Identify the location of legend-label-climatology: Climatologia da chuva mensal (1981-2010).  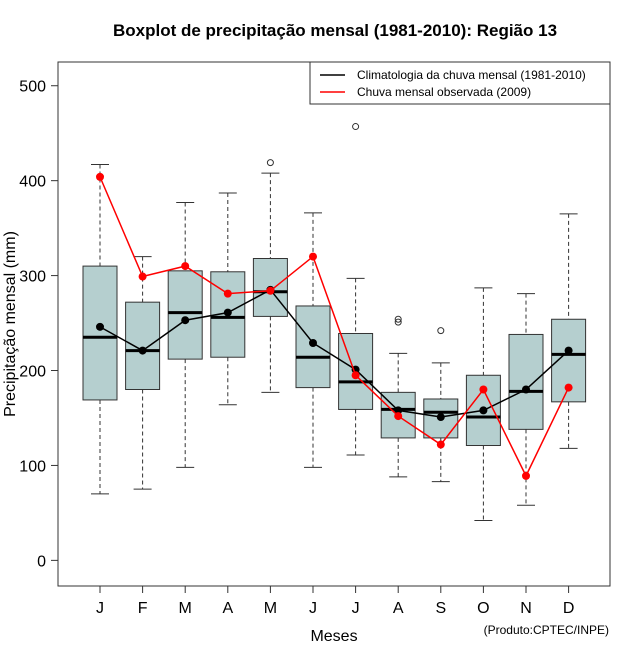
(471, 75).